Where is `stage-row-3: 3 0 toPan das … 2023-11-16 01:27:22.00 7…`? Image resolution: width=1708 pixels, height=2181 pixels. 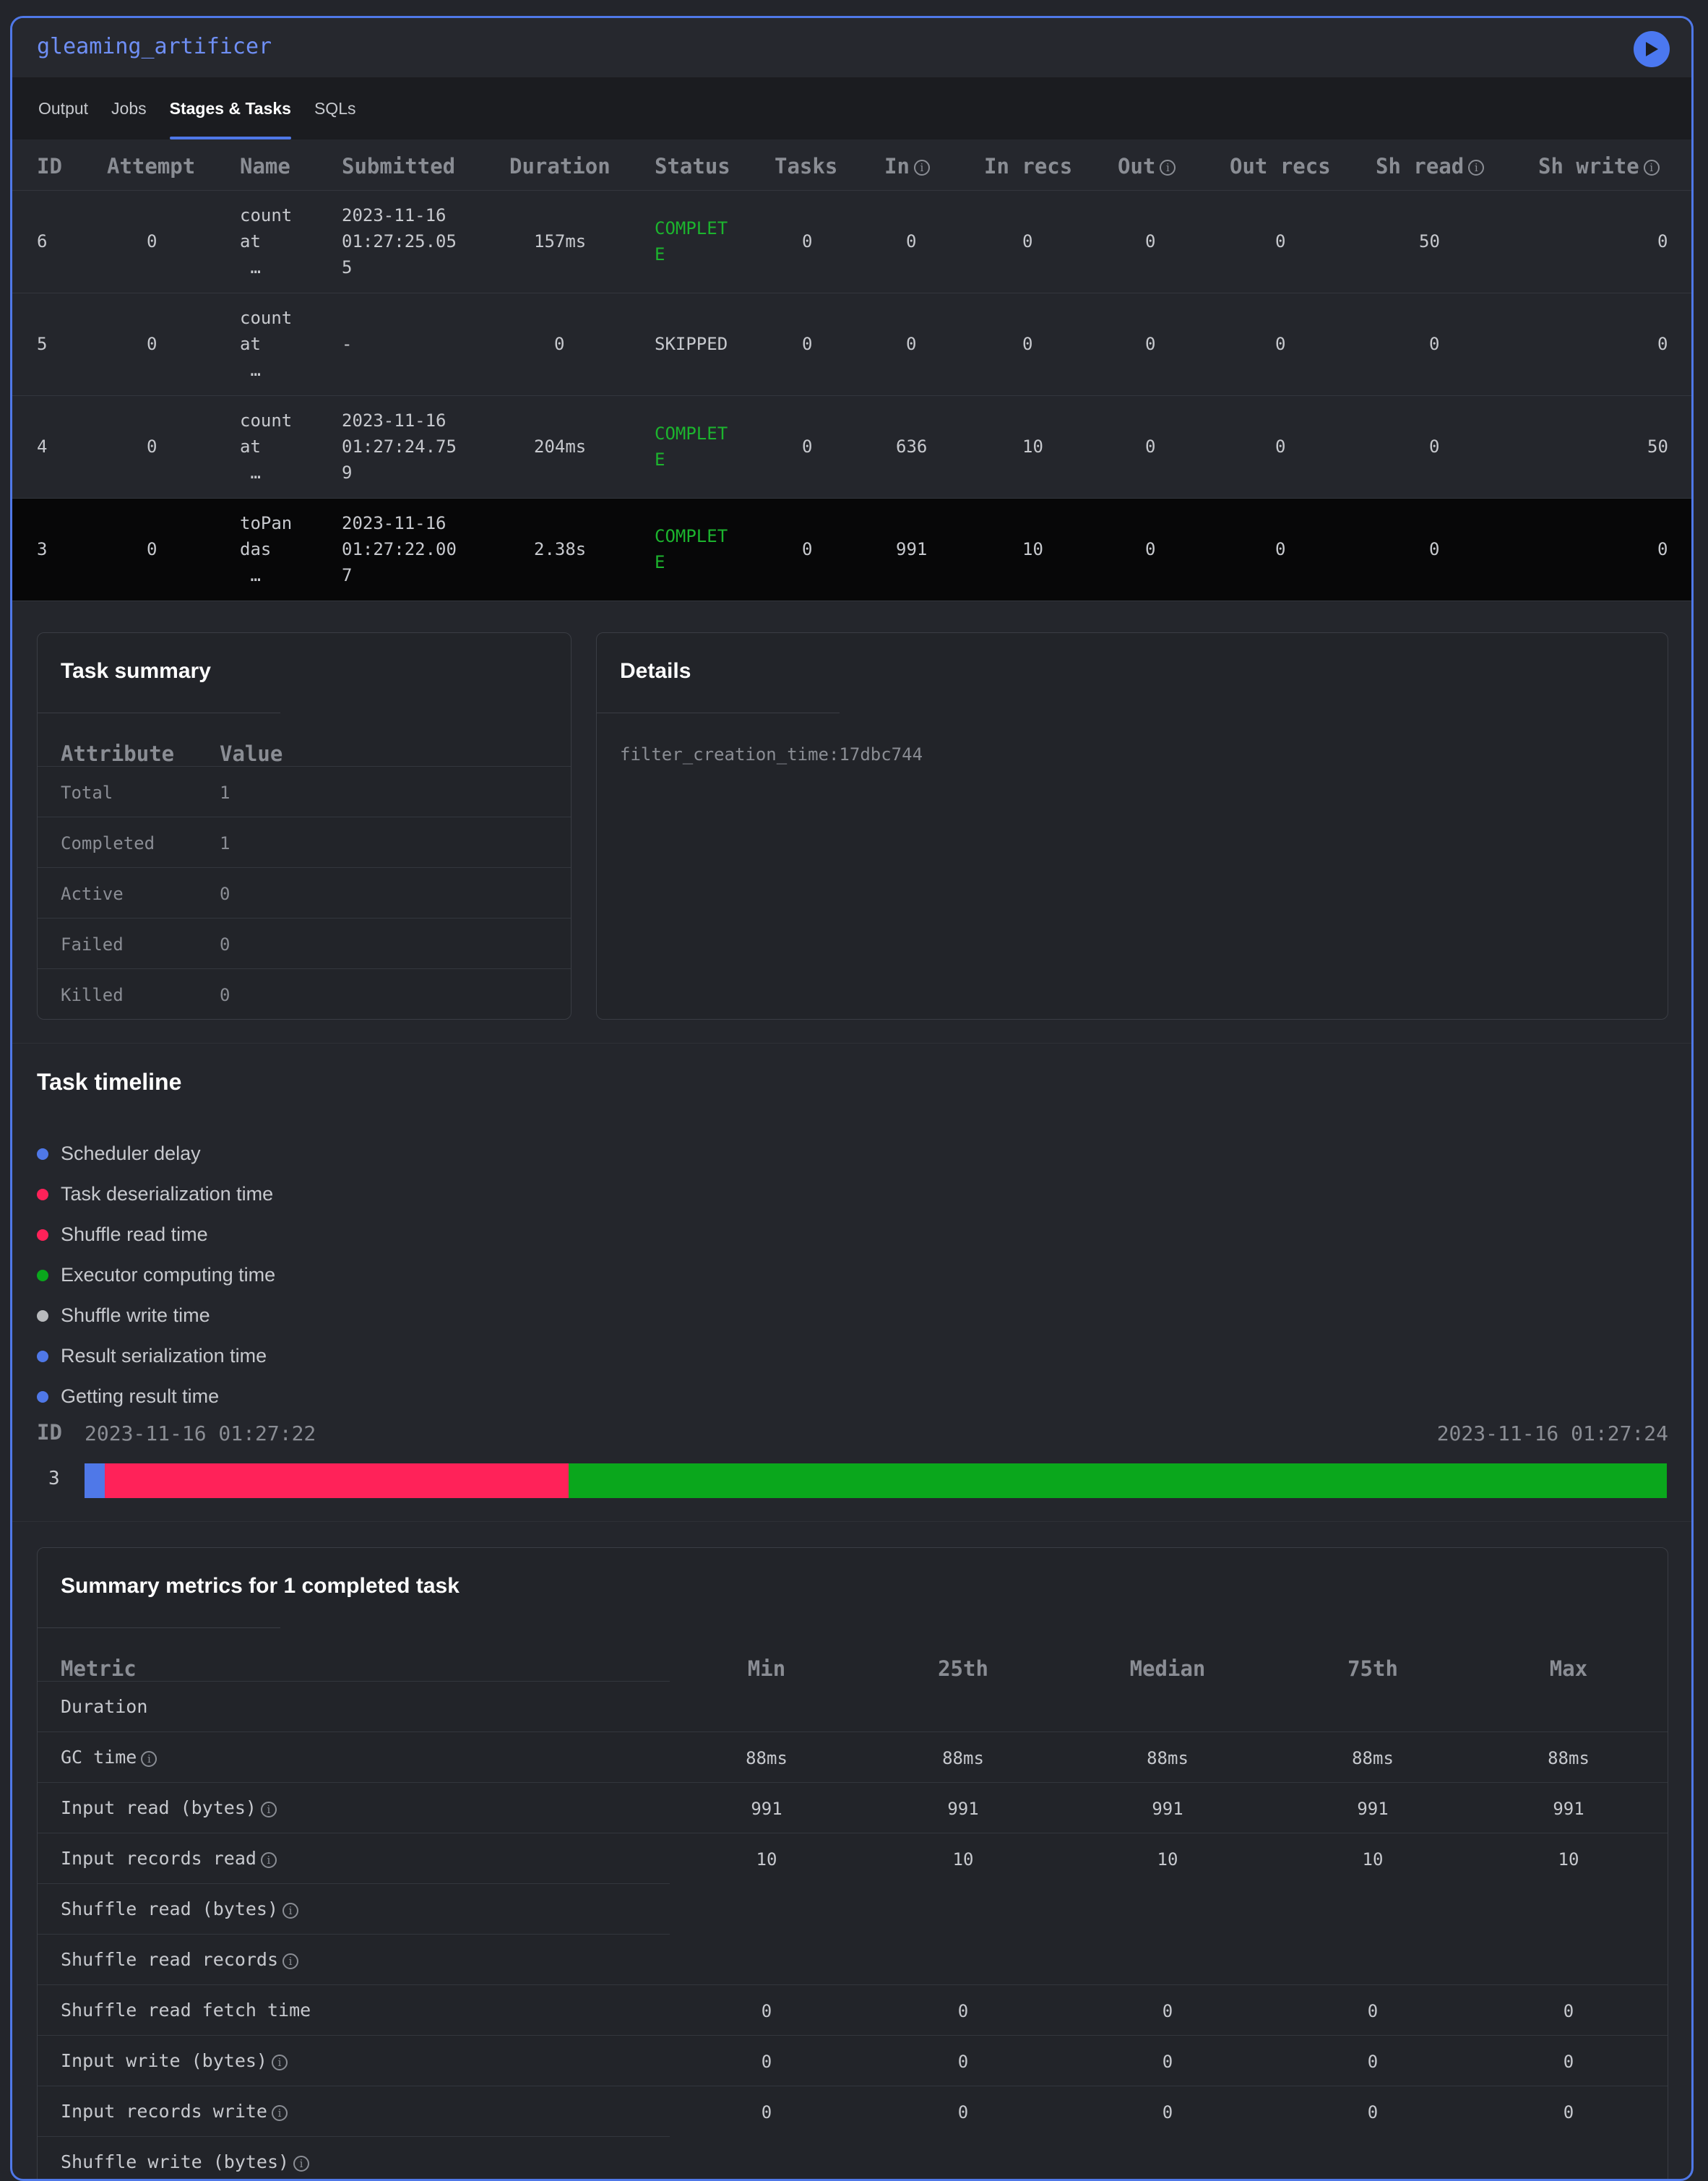
stage-row-3: 3 0 toPan das … 2023-11-16 01:27:22.00 7… is located at coordinates (851, 550).